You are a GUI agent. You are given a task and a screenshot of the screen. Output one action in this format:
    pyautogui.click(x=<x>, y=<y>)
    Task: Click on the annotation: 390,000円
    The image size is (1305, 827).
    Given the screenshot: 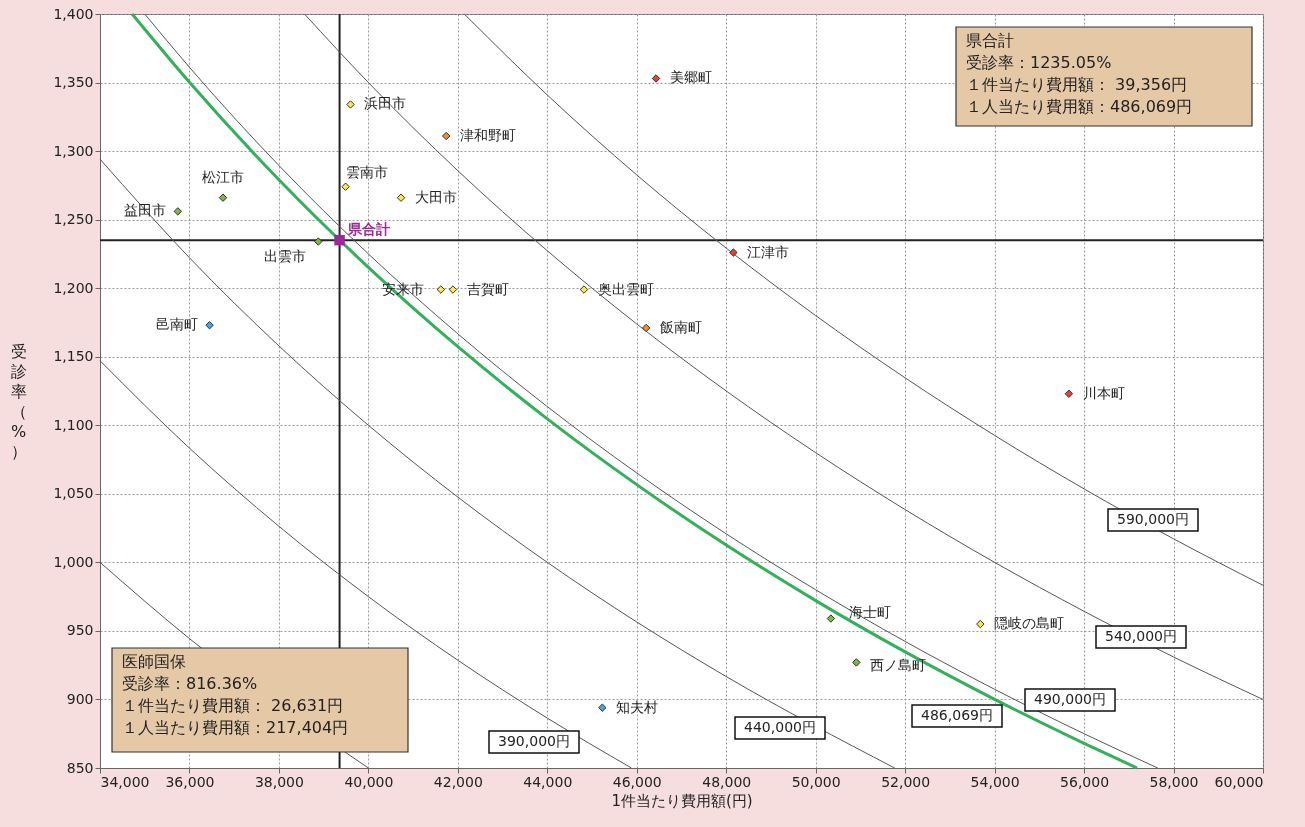 What is the action you would take?
    pyautogui.click(x=534, y=741)
    